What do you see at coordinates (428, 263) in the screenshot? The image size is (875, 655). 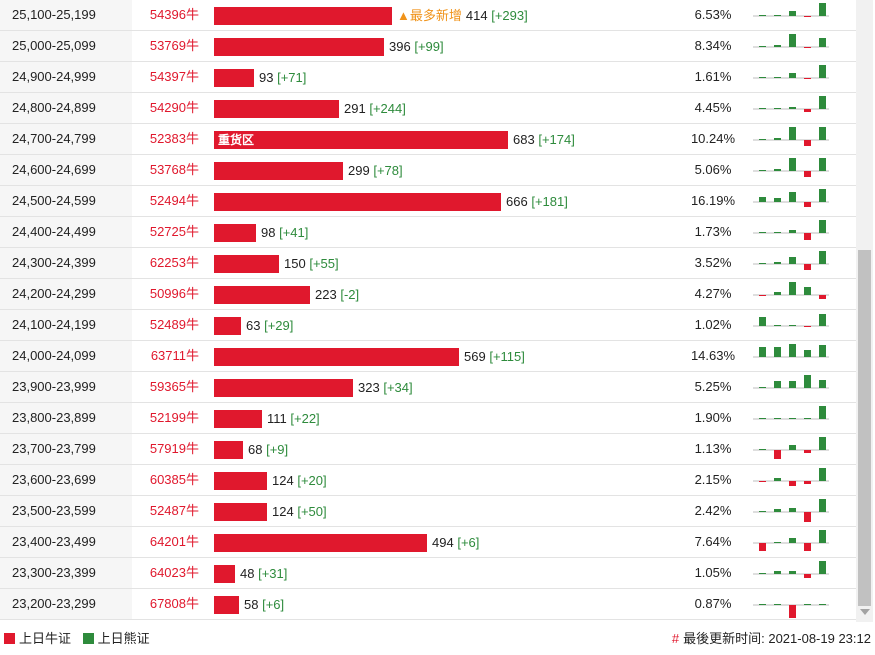 I see `table-row: 24,300-24,399 62253牛 150 [+55] 3.52%` at bounding box center [428, 263].